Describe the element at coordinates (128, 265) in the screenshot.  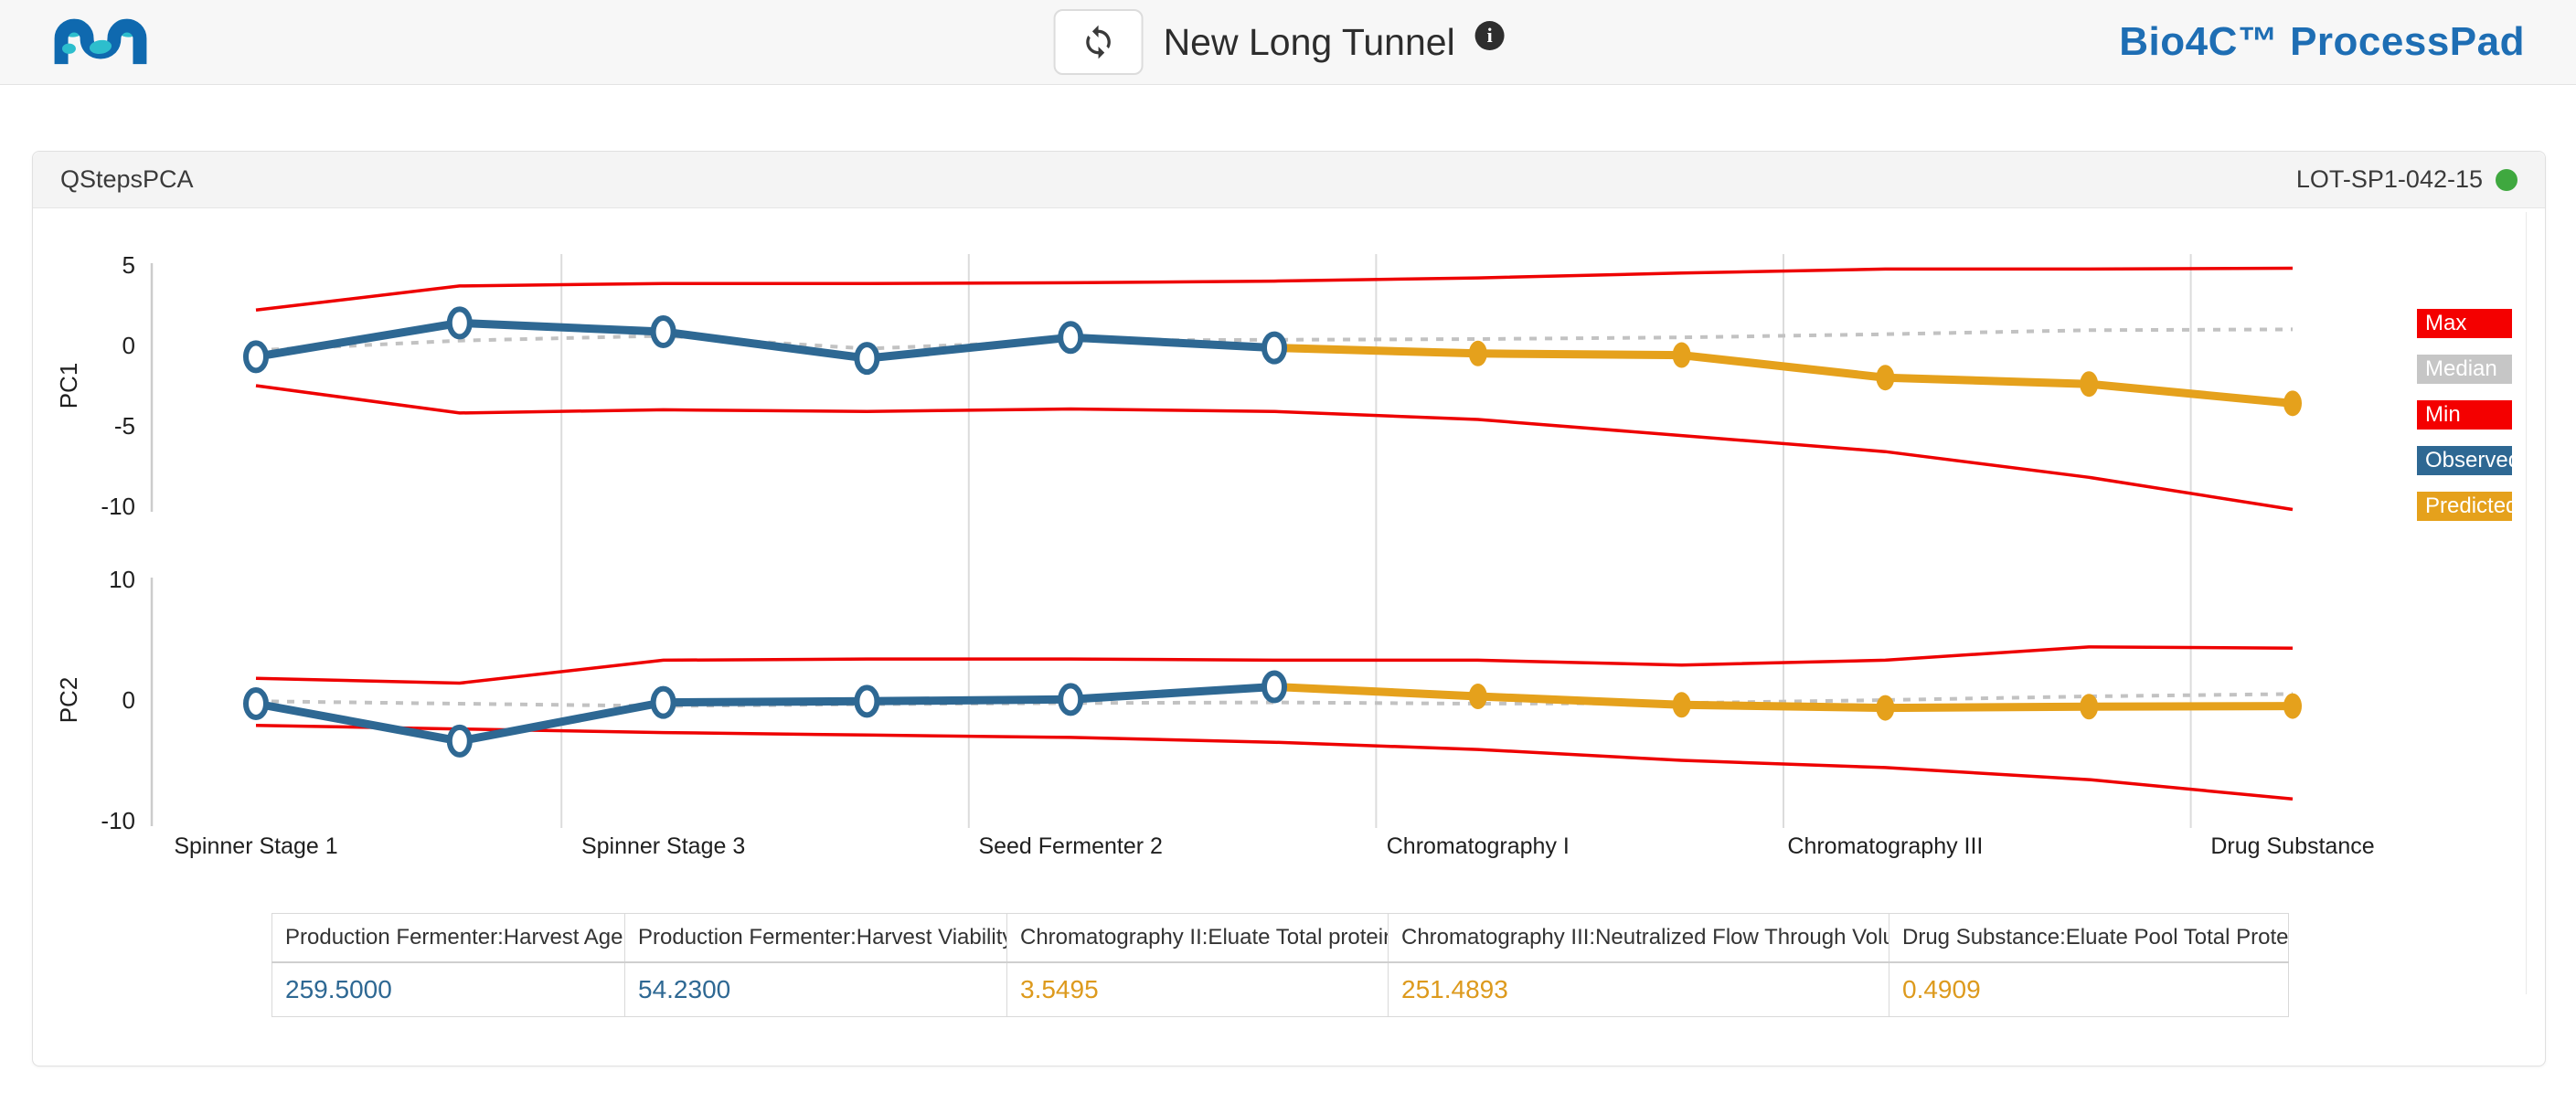
I see `y-tick-label: 5` at that location.